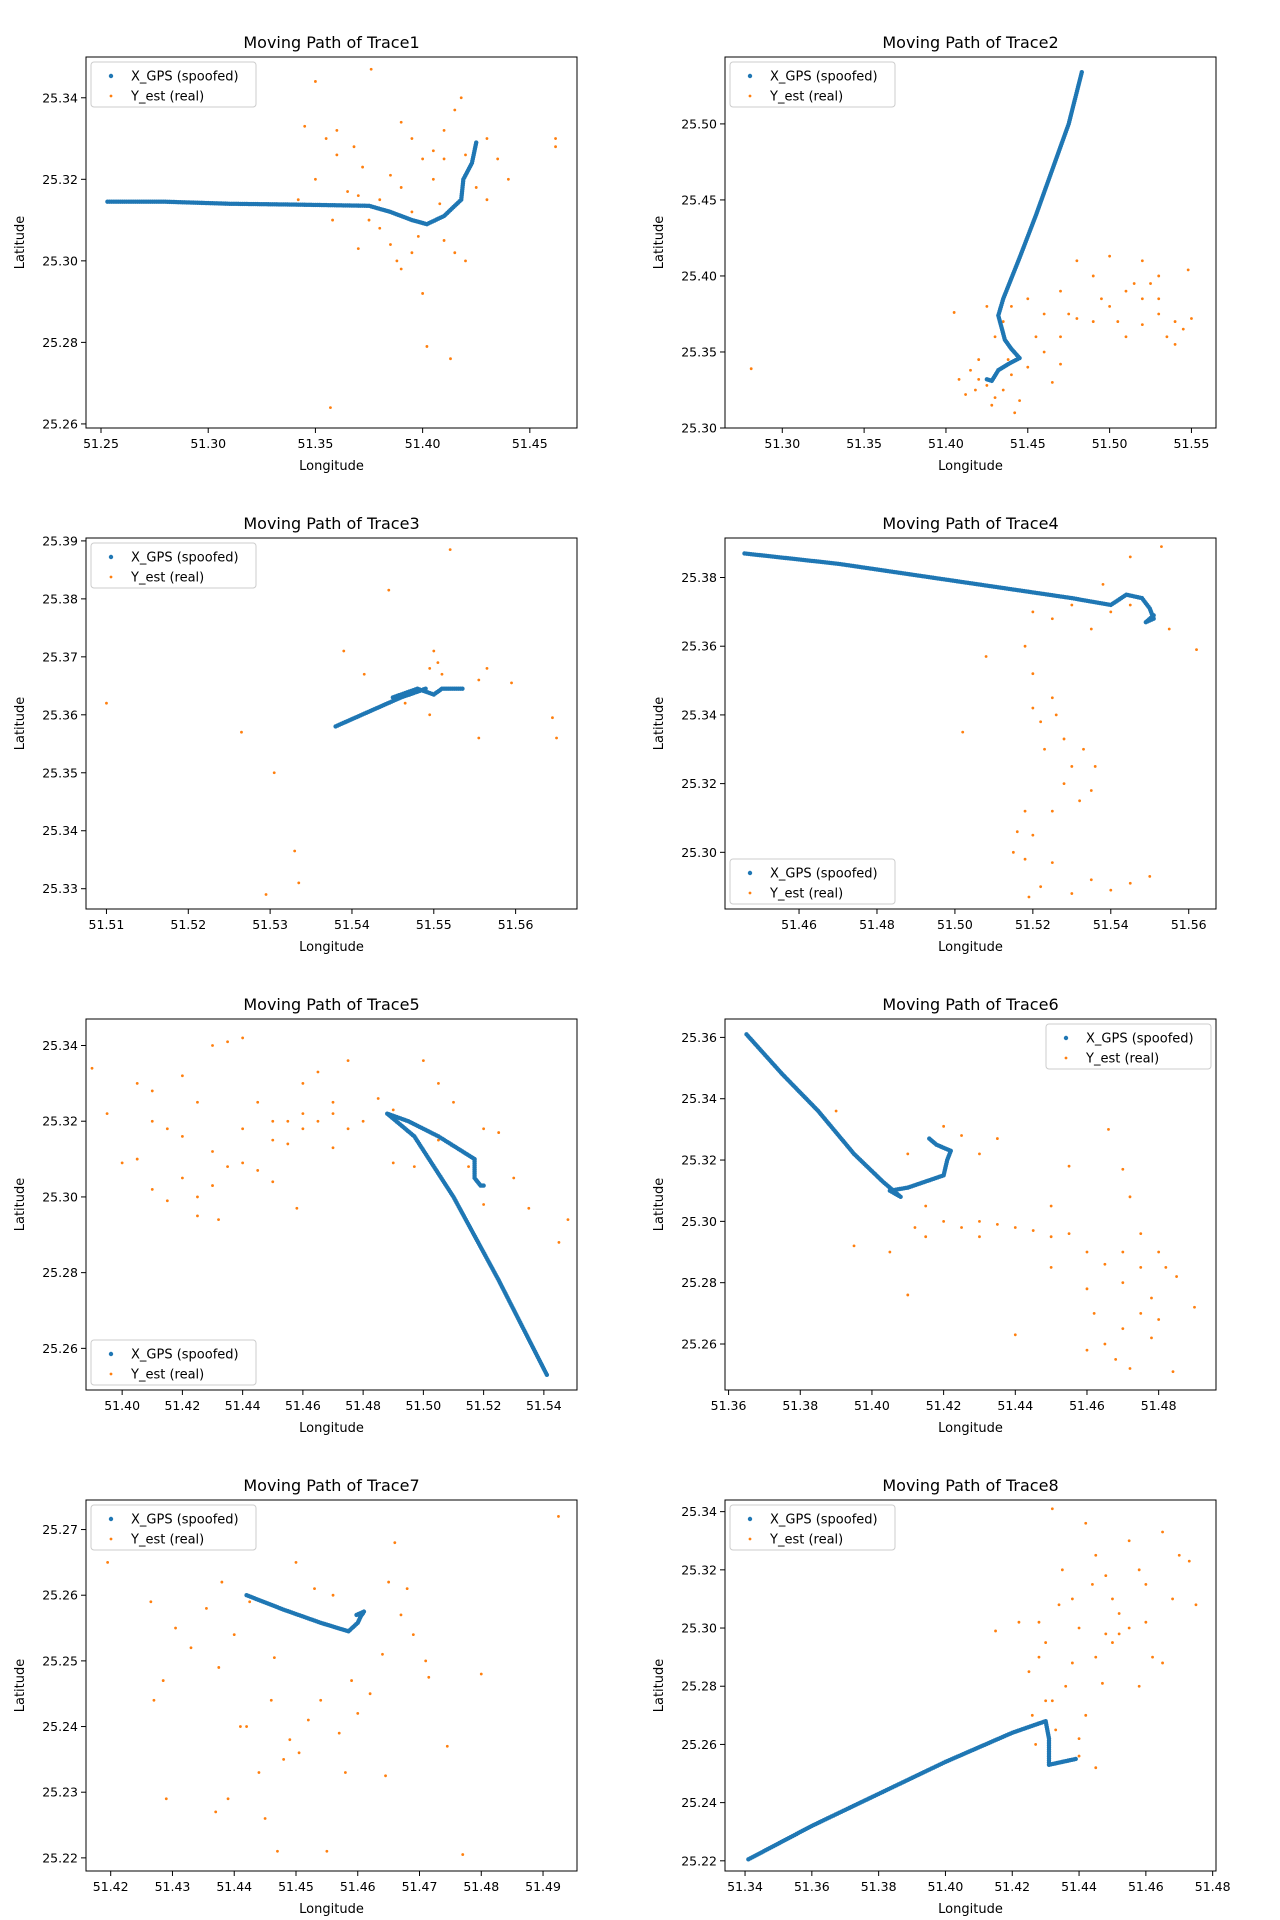 The height and width of the screenshot is (1920, 1280). Describe the element at coordinates (699, 123) in the screenshot. I see `y-tick-label: 25.50` at that location.